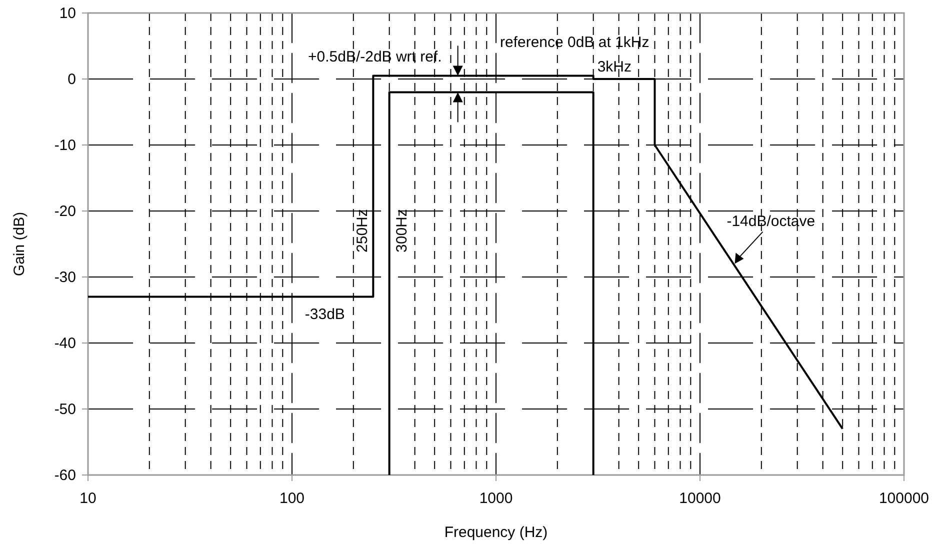 This screenshot has width=944, height=558. Describe the element at coordinates (375, 57) in the screenshot. I see `annotation: +0.5dB/-2dB wrt ref.` at that location.